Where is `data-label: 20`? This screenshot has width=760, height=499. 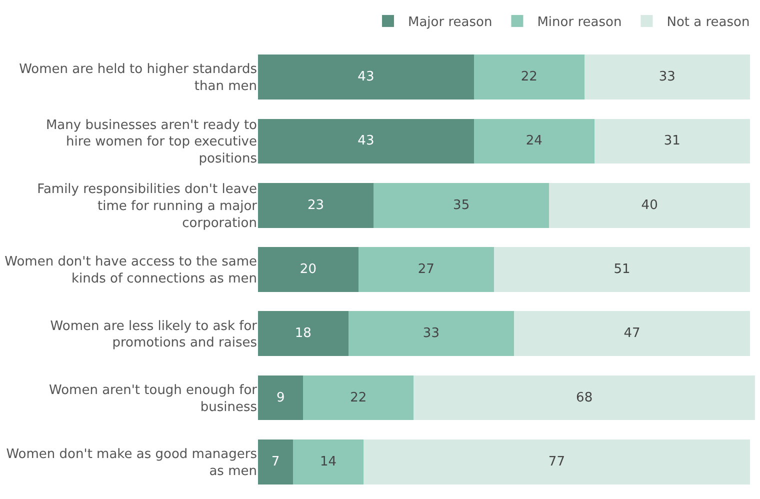
data-label: 20 is located at coordinates (308, 269).